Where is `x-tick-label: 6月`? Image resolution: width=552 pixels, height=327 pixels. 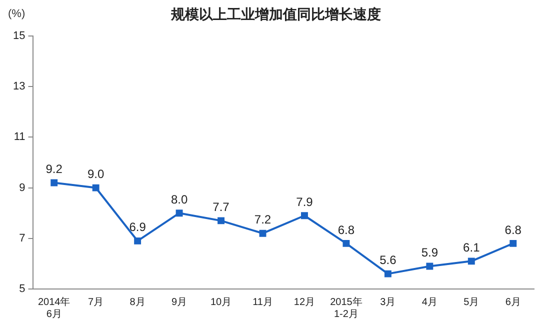 x-tick-label: 6月 is located at coordinates (513, 302).